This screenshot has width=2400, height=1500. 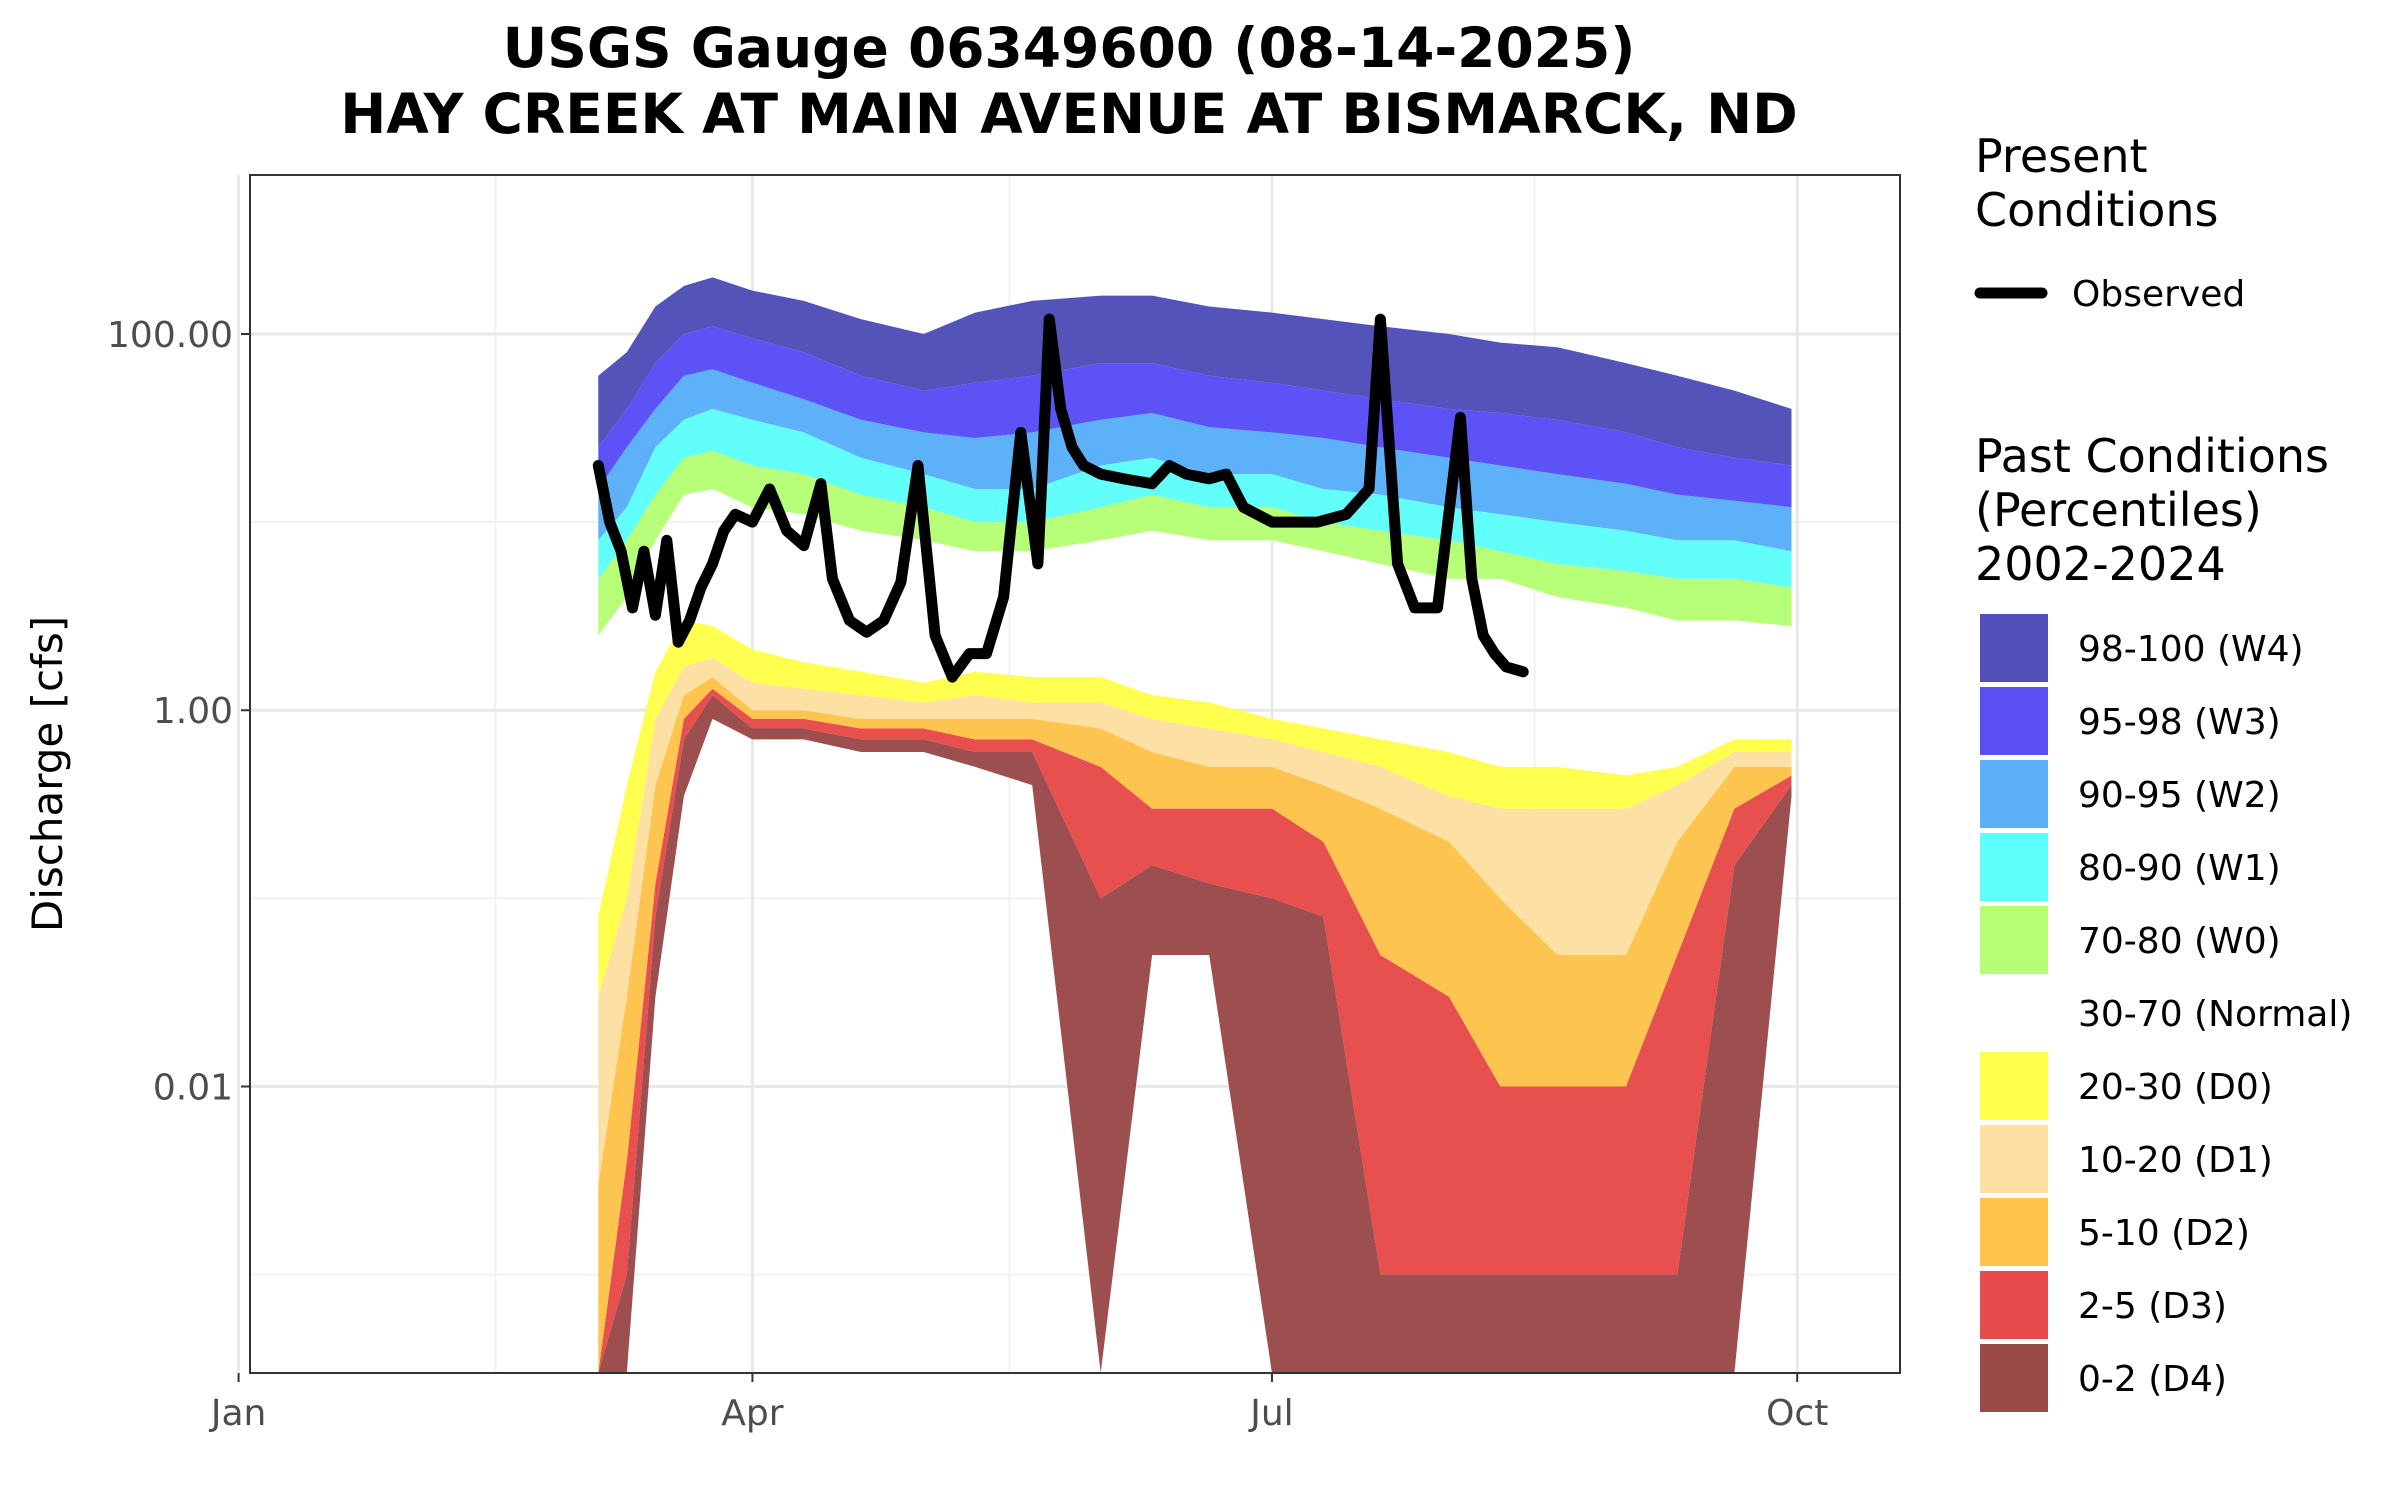 What do you see at coordinates (2152, 1306) in the screenshot?
I see `legend-key-label: 2-5 (D3)` at bounding box center [2152, 1306].